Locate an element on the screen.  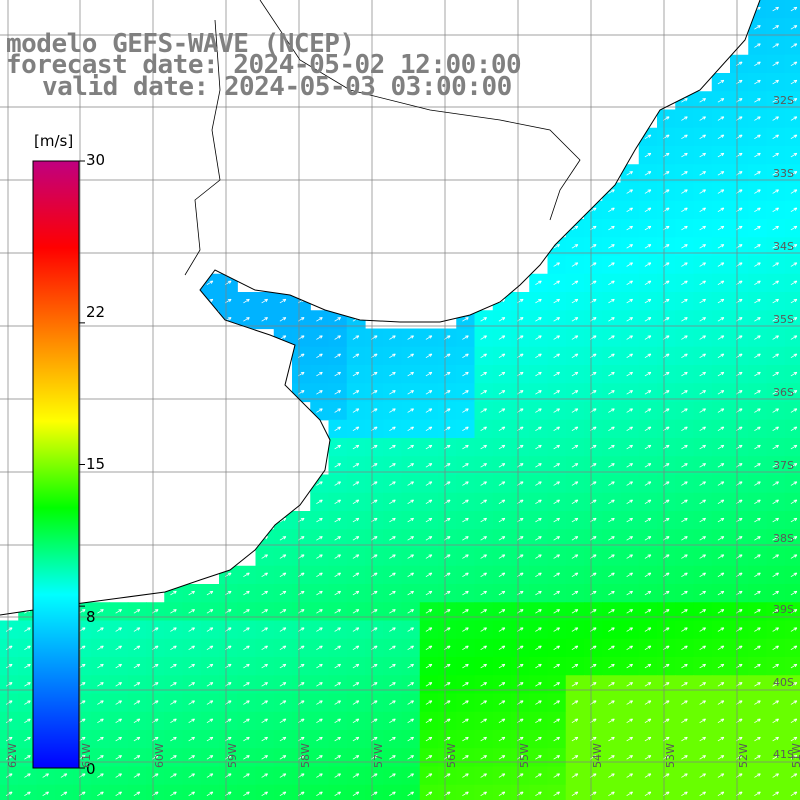
lat-label: 41S is located at coordinates (783, 754).